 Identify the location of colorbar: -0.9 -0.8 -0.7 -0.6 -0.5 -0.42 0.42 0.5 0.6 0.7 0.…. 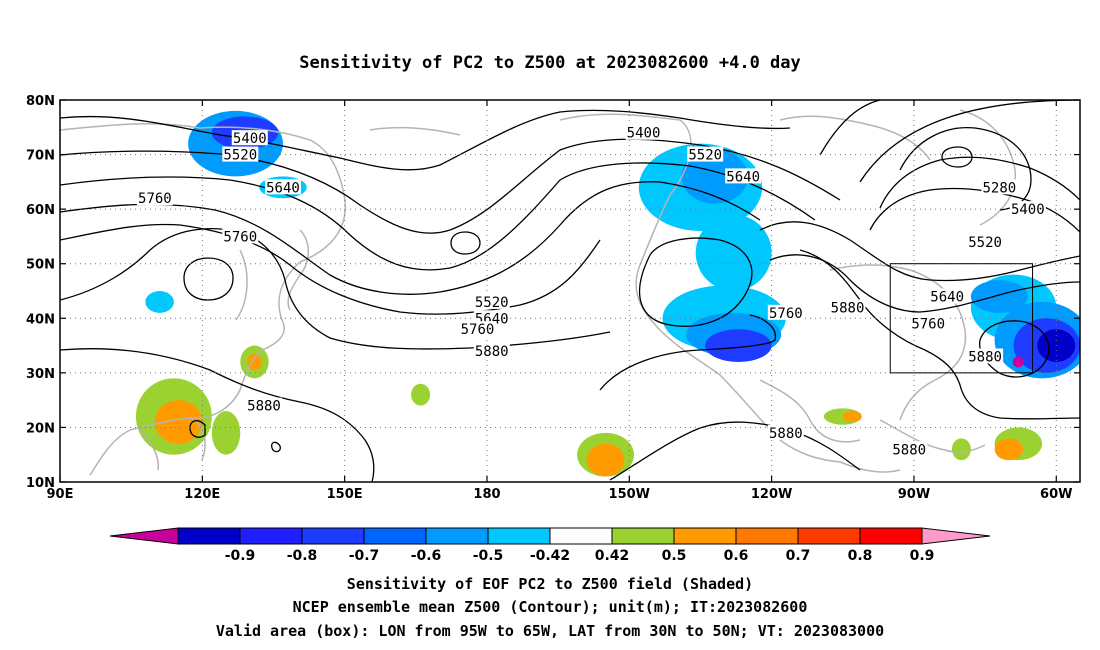
(550, 545).